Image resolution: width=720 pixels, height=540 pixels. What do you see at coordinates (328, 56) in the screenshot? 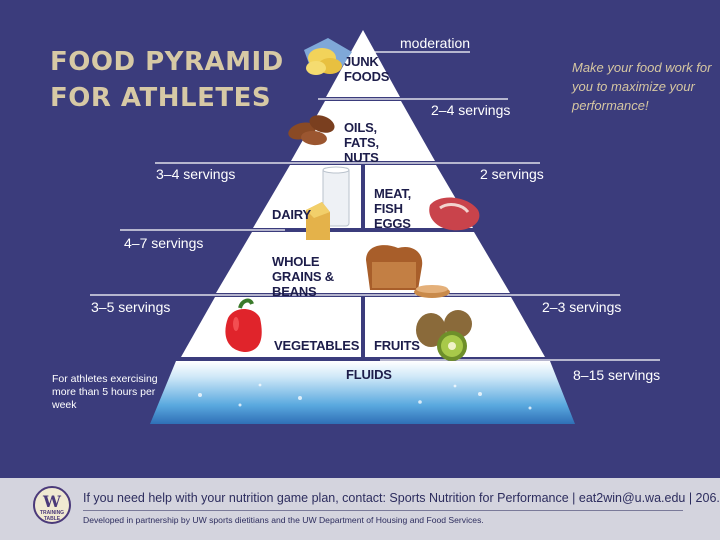
I see `chips-icon` at bounding box center [328, 56].